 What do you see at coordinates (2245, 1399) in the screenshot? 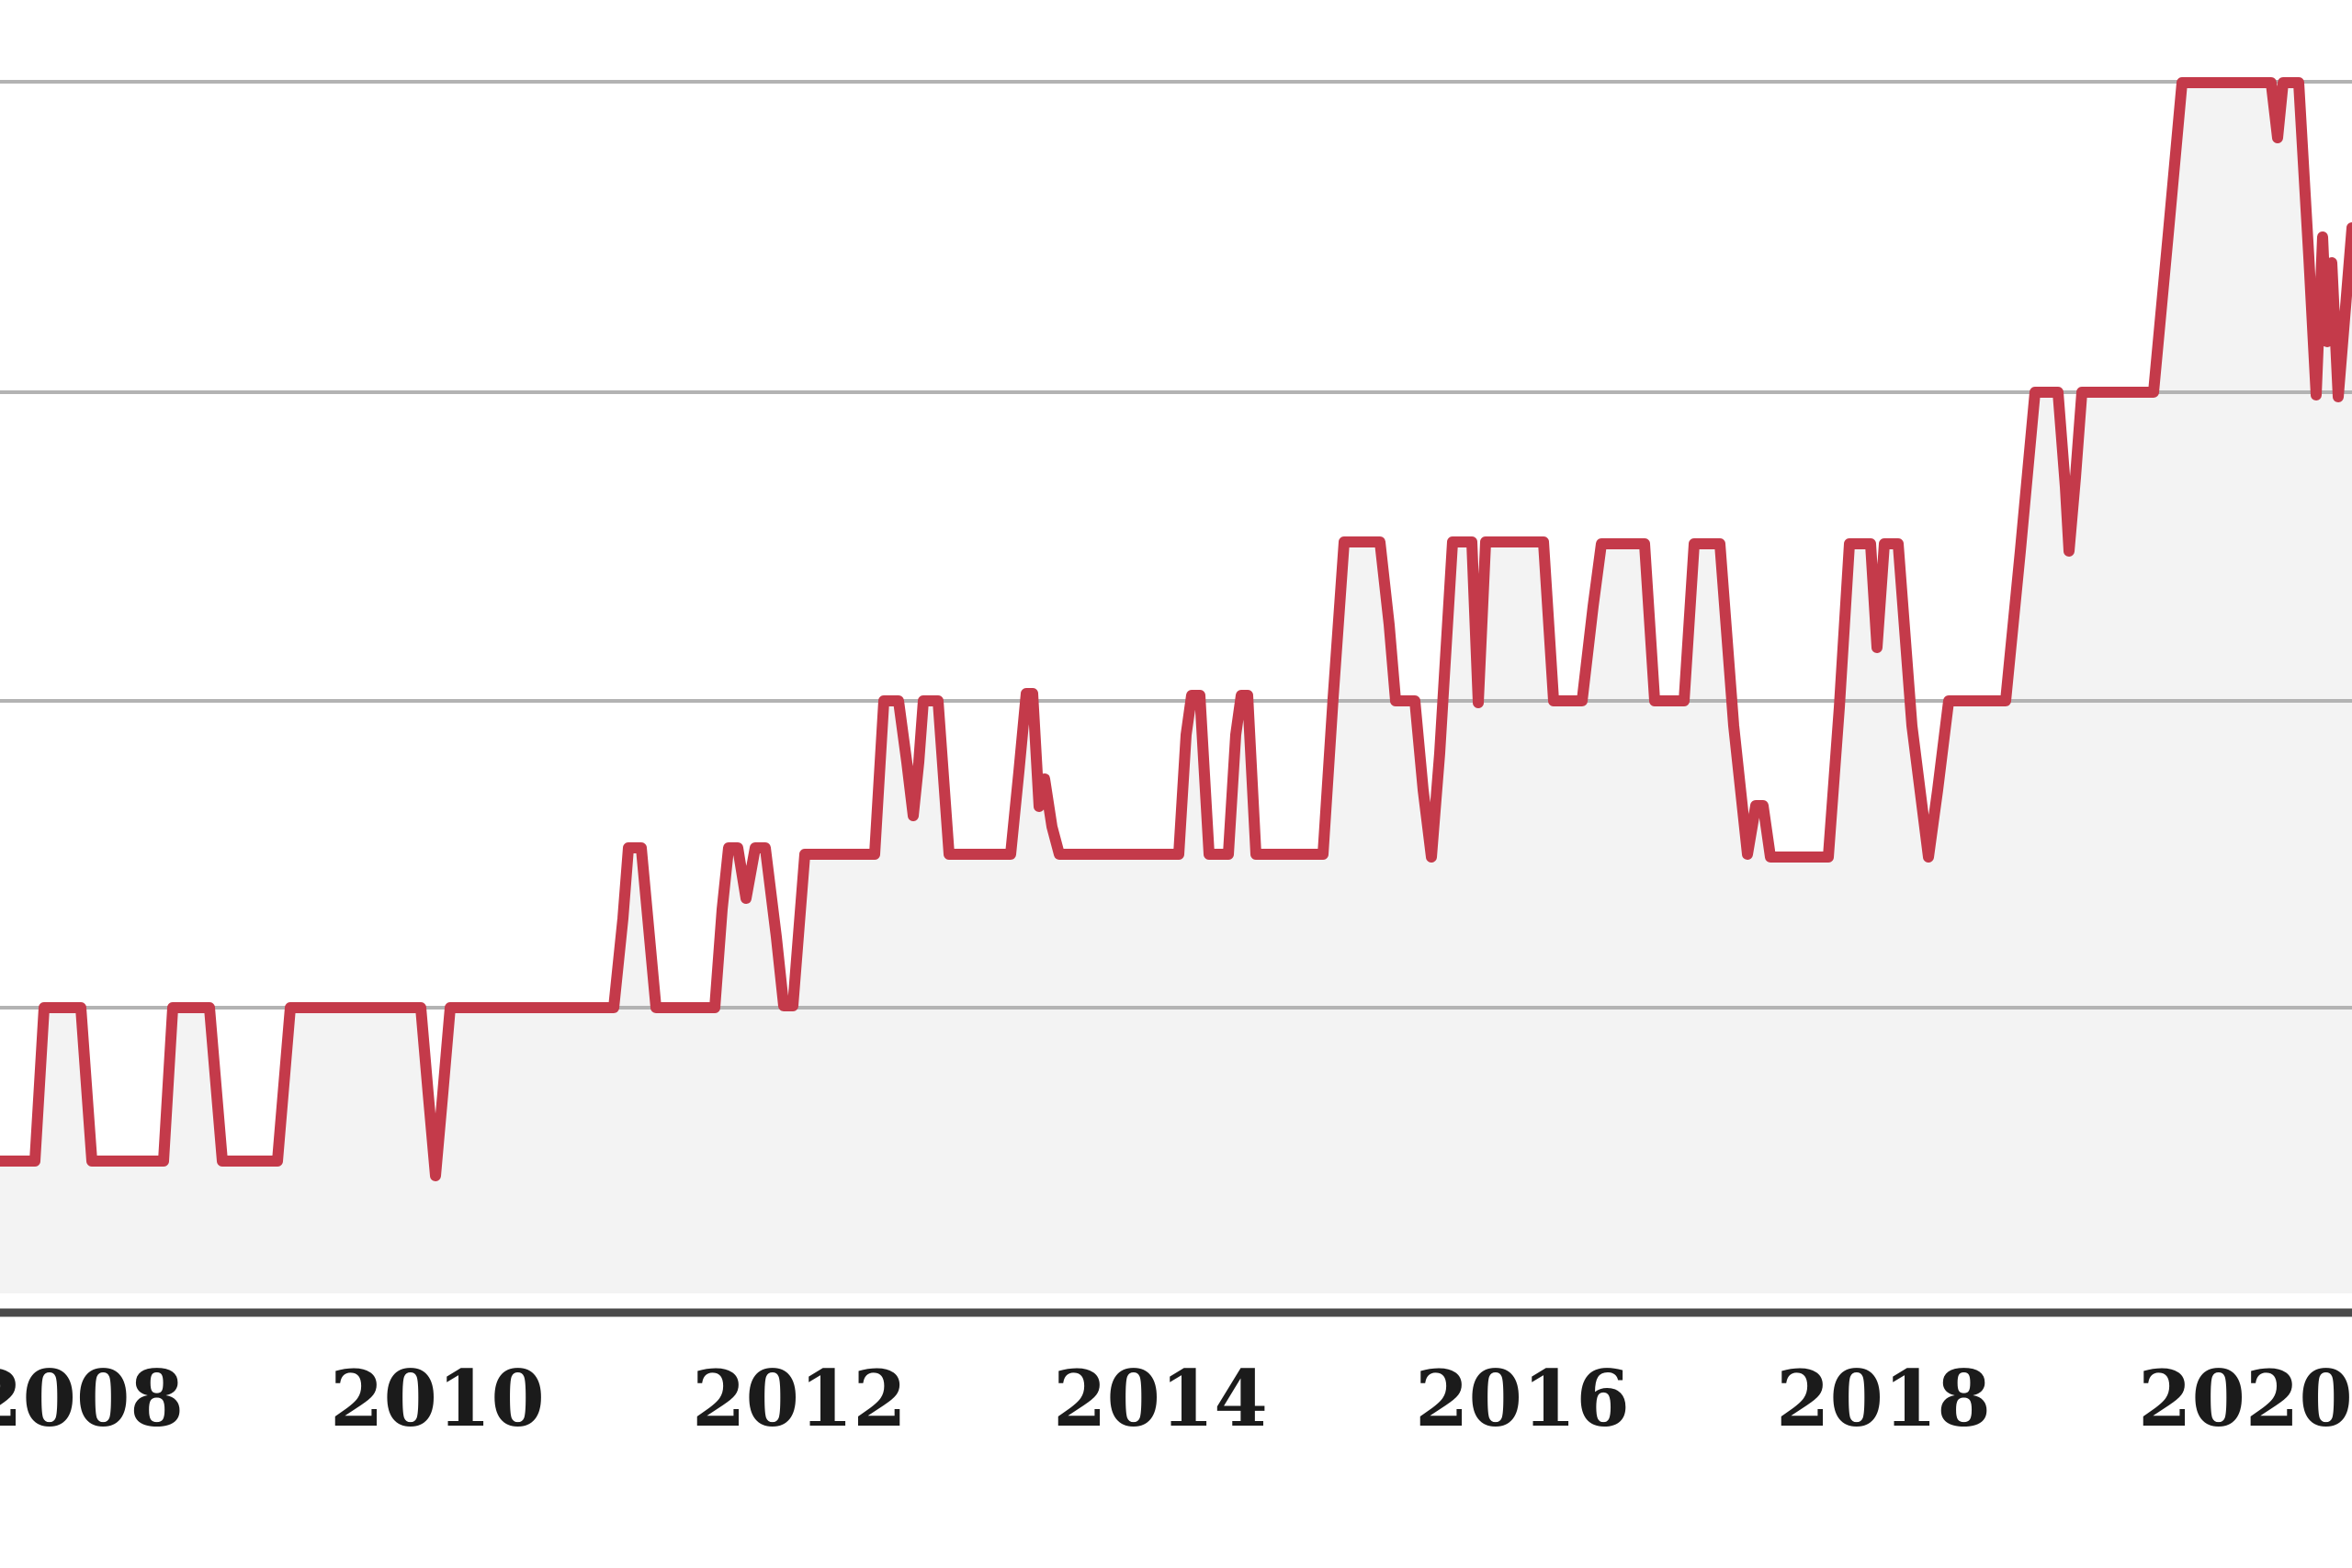
I see `x-axis-label: 2020` at bounding box center [2245, 1399].